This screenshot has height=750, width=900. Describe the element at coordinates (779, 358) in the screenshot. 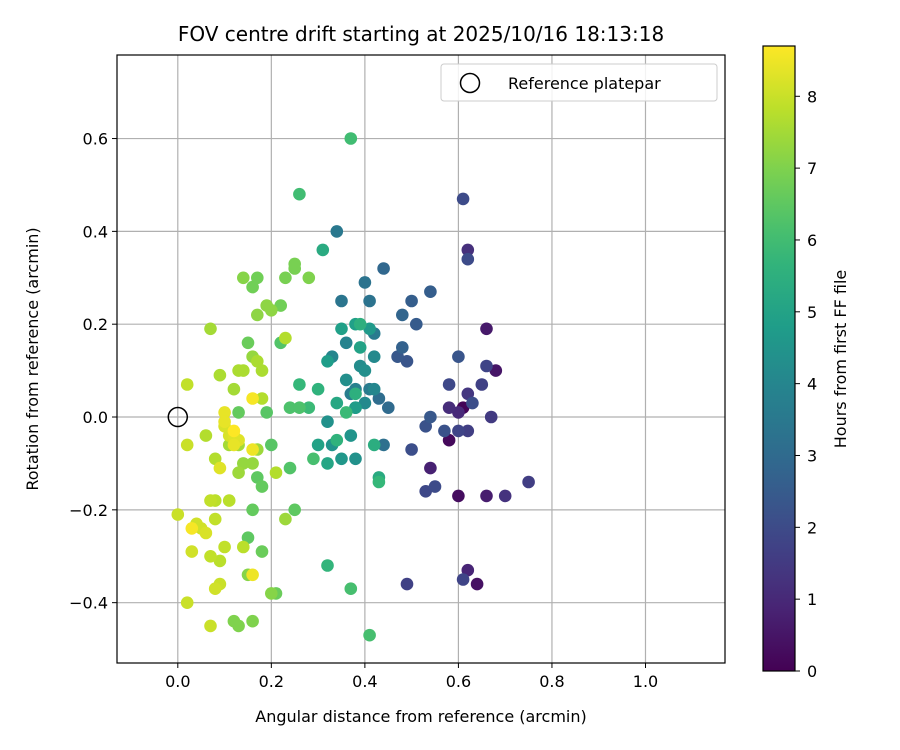

I see `colorbar-gradient` at that location.